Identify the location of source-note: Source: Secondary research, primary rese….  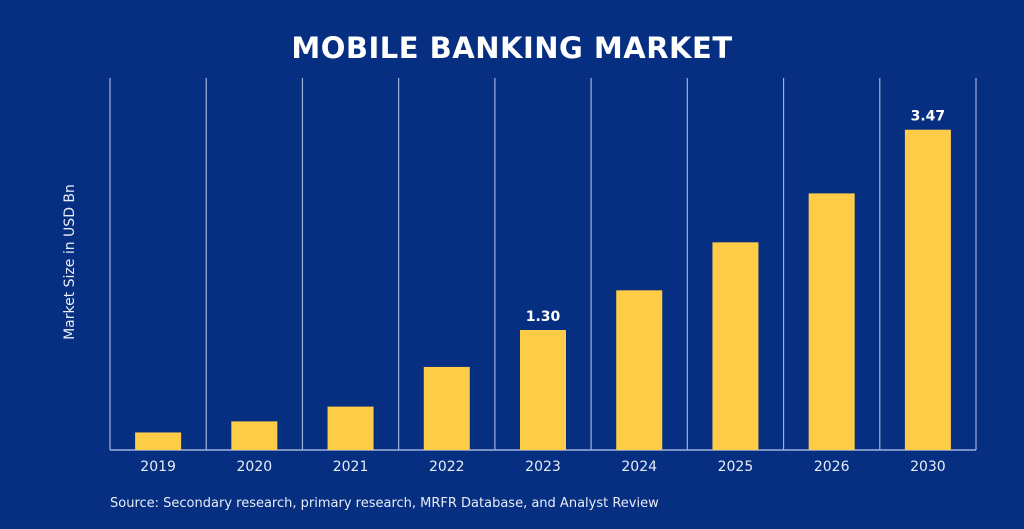
(384, 503).